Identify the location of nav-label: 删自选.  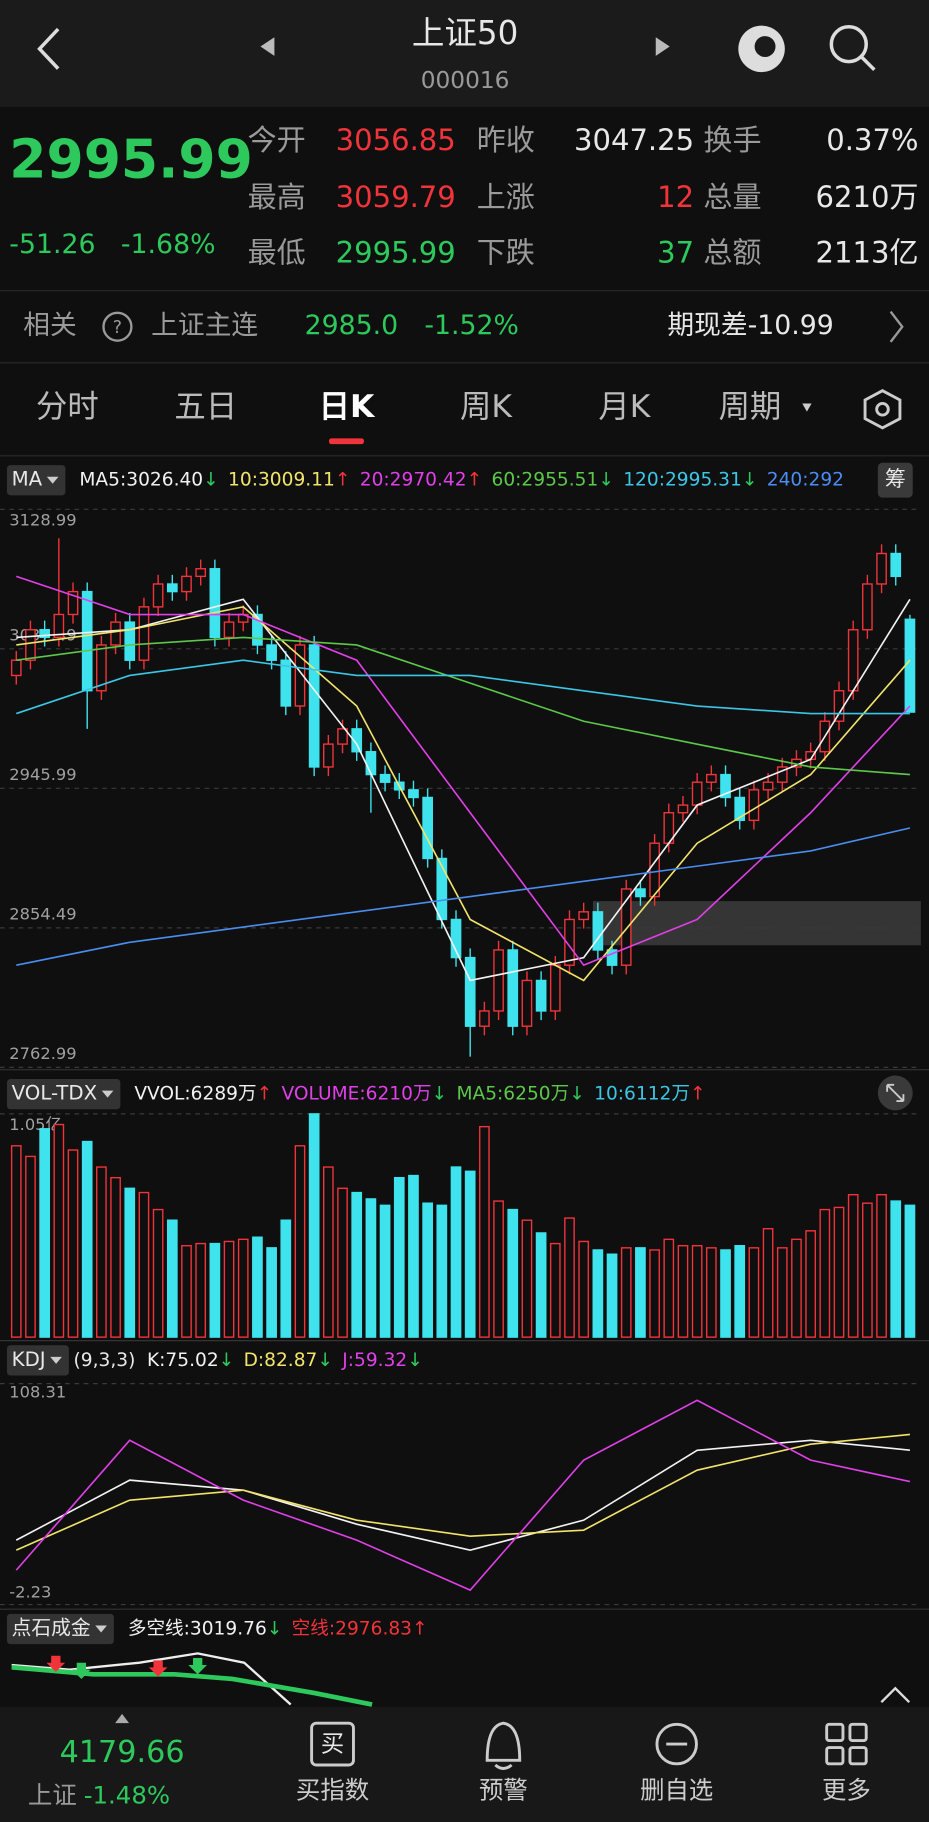
(676, 1790).